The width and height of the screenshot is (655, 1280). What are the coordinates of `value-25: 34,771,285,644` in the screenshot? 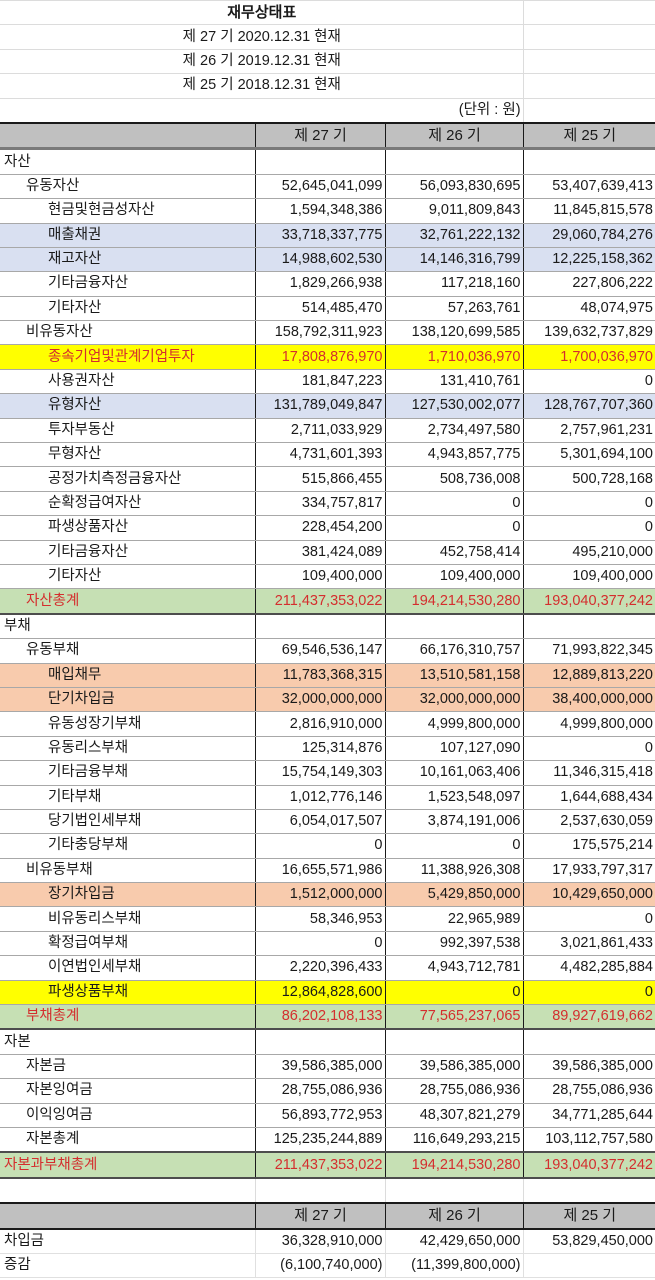 It's located at (588, 1115).